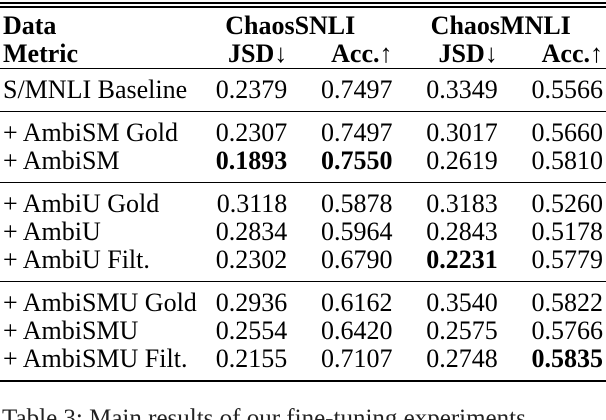  Describe the element at coordinates (567, 302) in the screenshot. I see `value-cell: 0.5822` at that location.